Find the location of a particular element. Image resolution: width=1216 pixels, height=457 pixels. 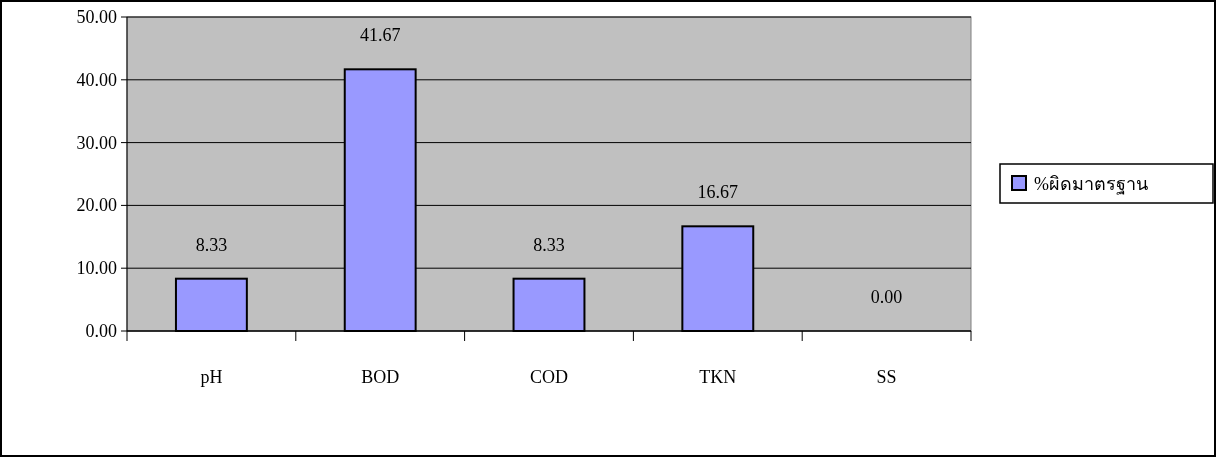

y-tick-label: 20.00 is located at coordinates (96, 205).